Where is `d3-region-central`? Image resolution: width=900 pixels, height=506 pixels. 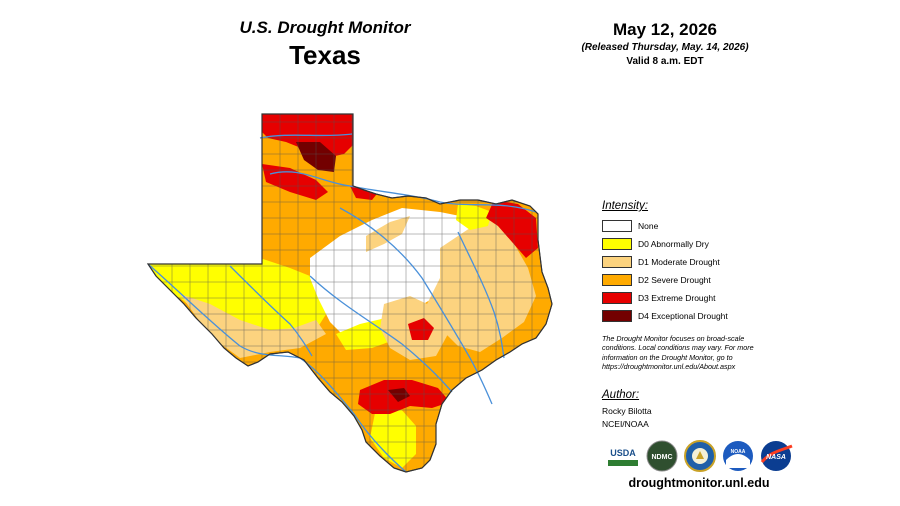
d3-region-central is located at coordinates (421, 329).